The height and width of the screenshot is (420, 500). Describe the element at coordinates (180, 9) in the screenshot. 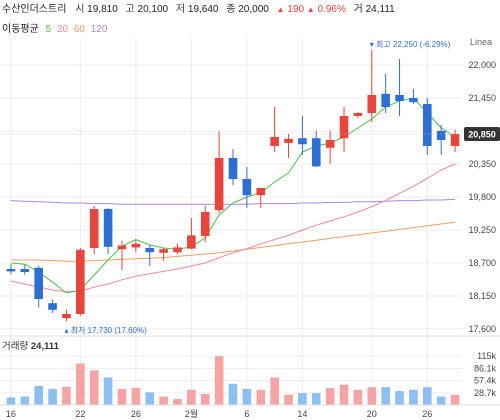

I see `low-label: 저` at that location.